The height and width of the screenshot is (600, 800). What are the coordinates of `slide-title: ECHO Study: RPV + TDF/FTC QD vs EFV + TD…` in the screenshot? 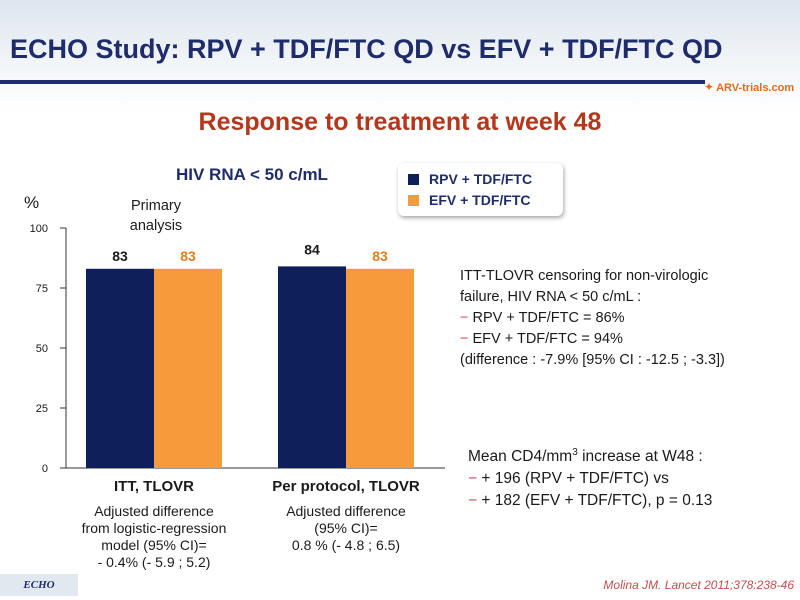 It's located at (366, 49).